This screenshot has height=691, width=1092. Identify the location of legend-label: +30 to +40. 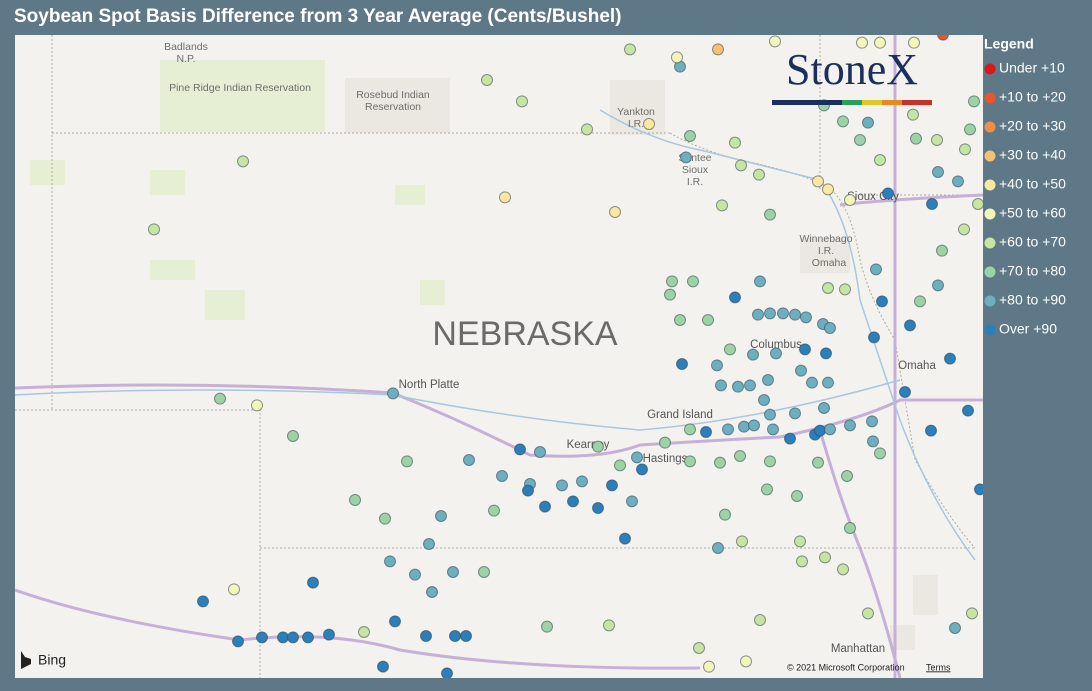
(1032, 155).